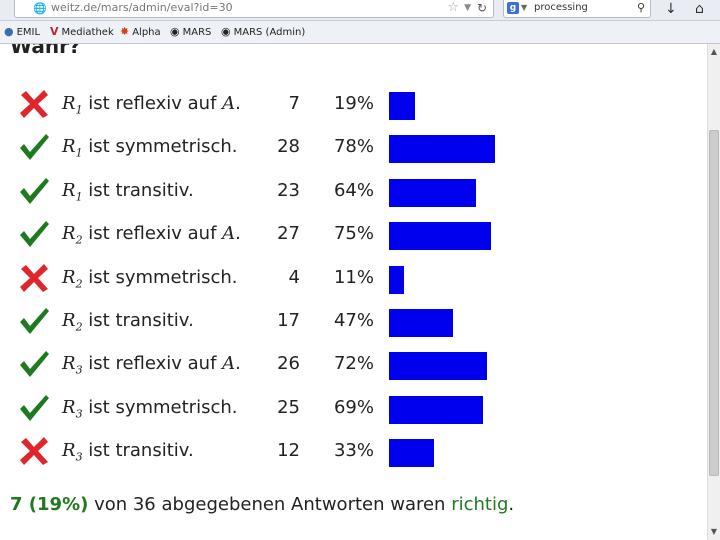 This screenshot has height=540, width=720. I want to click on answer-count: 17, so click(288, 320).